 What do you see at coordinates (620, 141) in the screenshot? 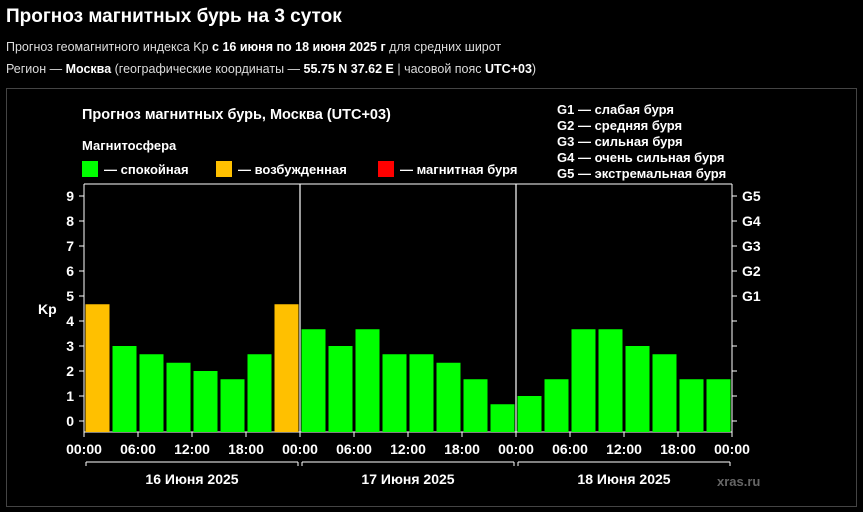
I see `g-legend-item: G3 — сильная буря` at bounding box center [620, 141].